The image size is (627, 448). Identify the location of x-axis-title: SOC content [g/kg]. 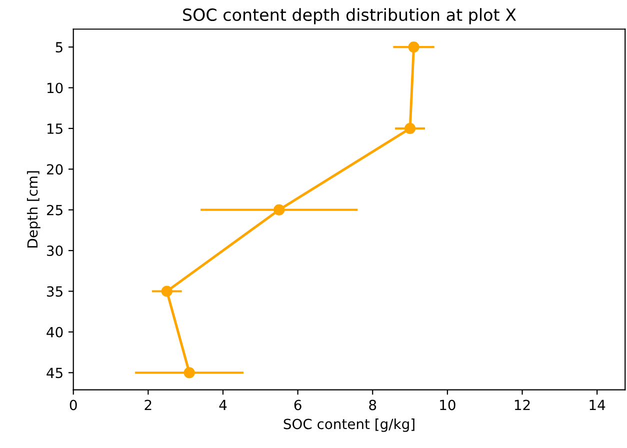
(349, 425).